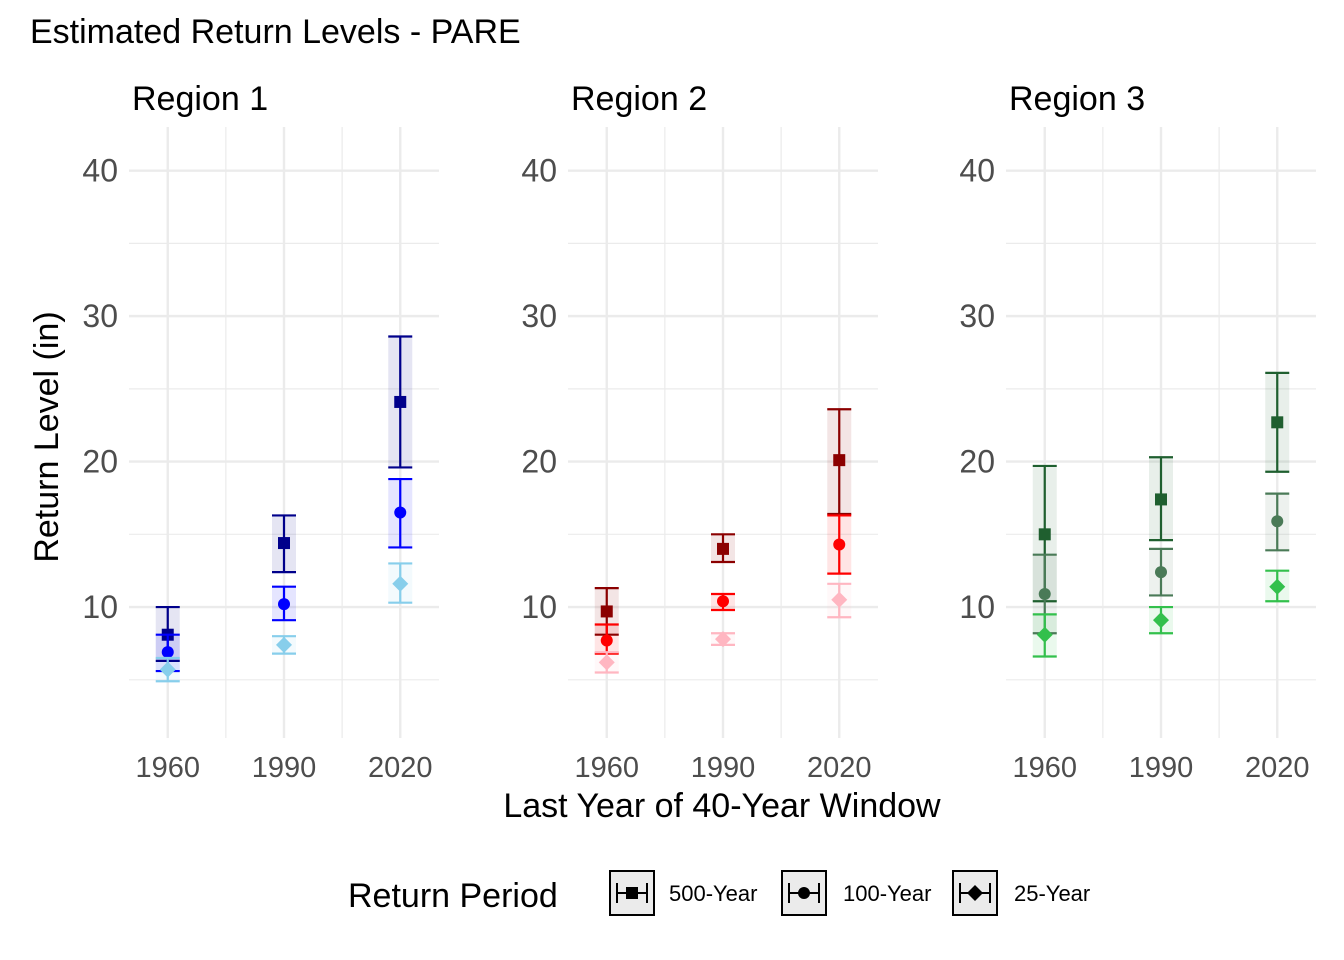 This screenshot has width=1344, height=960. What do you see at coordinates (713, 893) in the screenshot?
I see `legend-label: 500-Year` at bounding box center [713, 893].